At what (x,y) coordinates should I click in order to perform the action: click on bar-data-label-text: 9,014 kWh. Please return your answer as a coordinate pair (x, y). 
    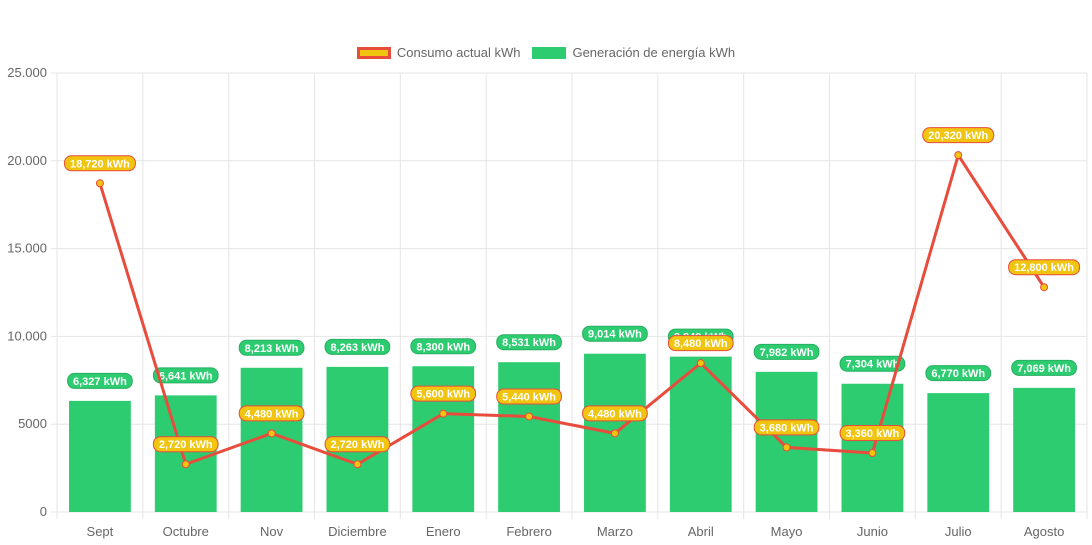
    Looking at the image, I should click on (615, 335).